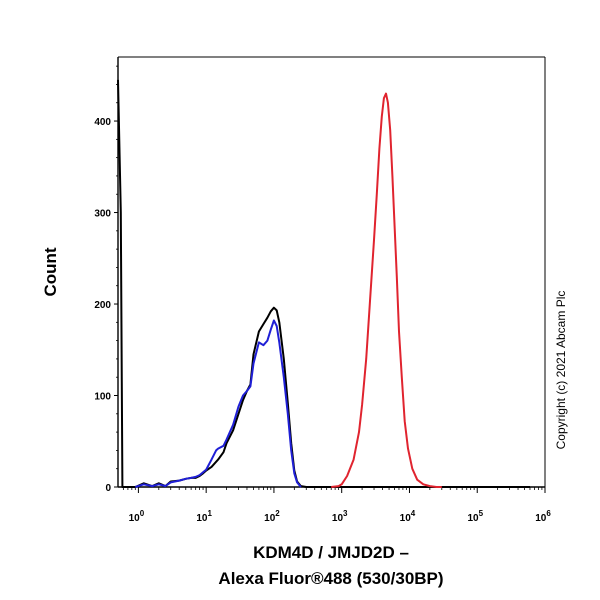  What do you see at coordinates (102, 214) in the screenshot?
I see `y-tick-label: 300` at bounding box center [102, 214].